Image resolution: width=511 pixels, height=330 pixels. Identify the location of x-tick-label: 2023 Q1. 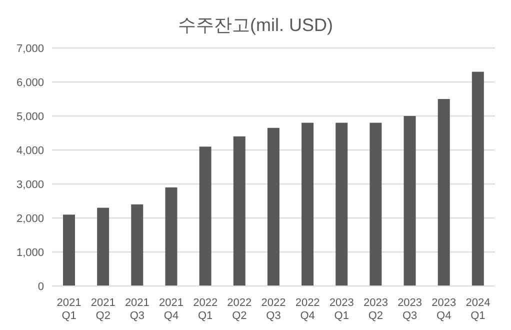
(341, 309).